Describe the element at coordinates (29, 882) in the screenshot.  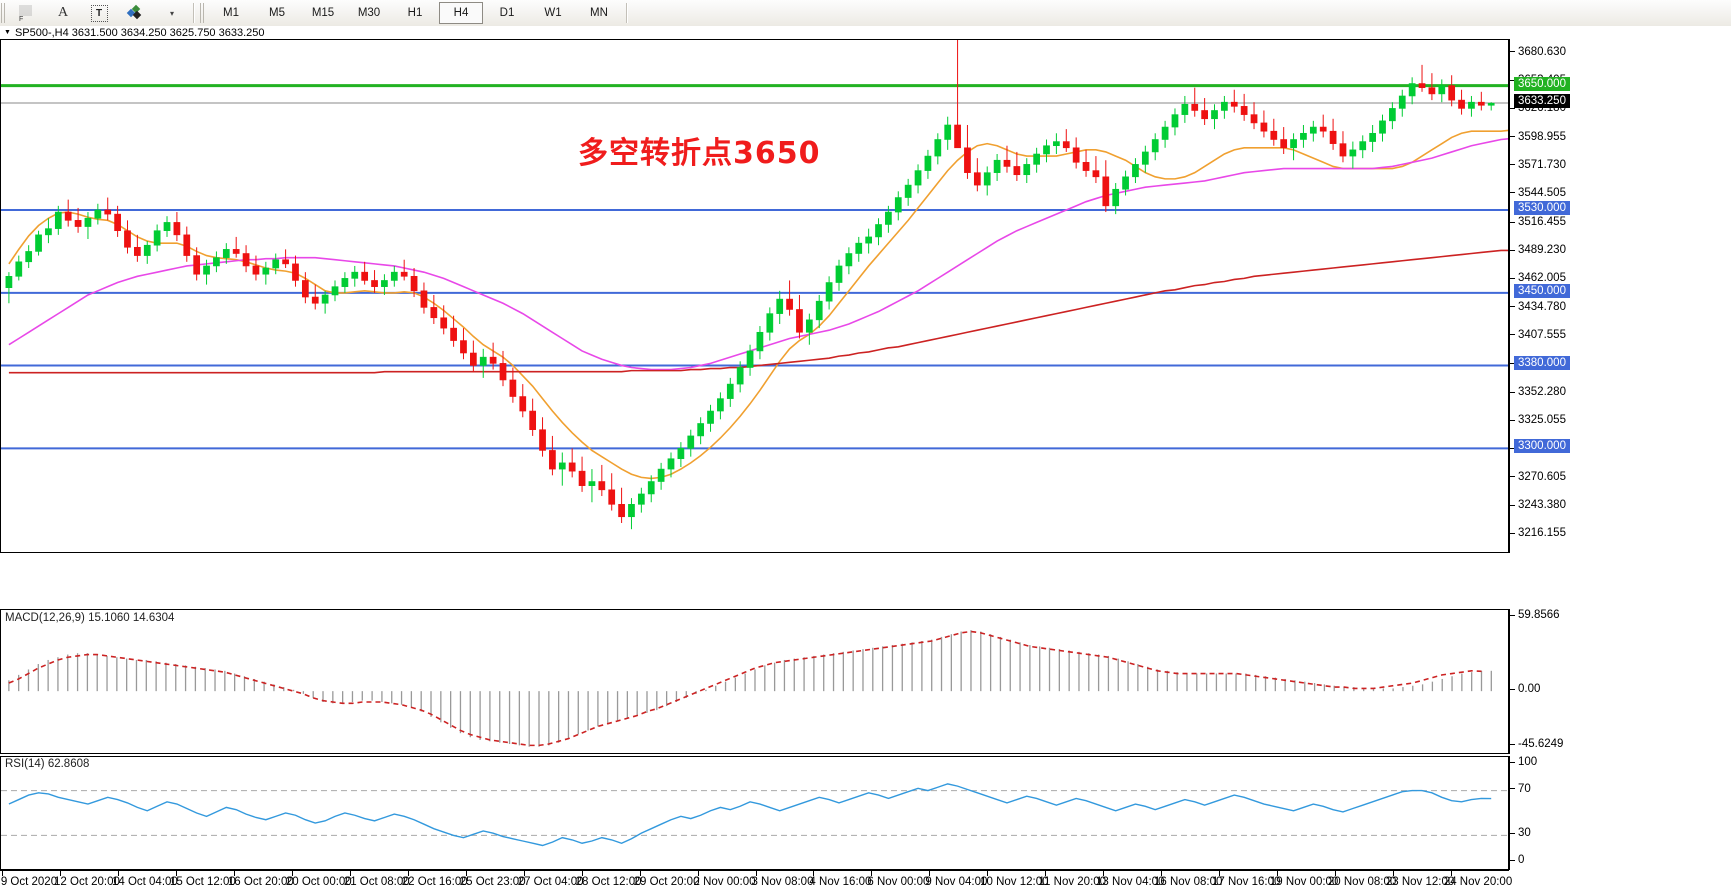
I see `time-label: 9 Oct 2020` at that location.